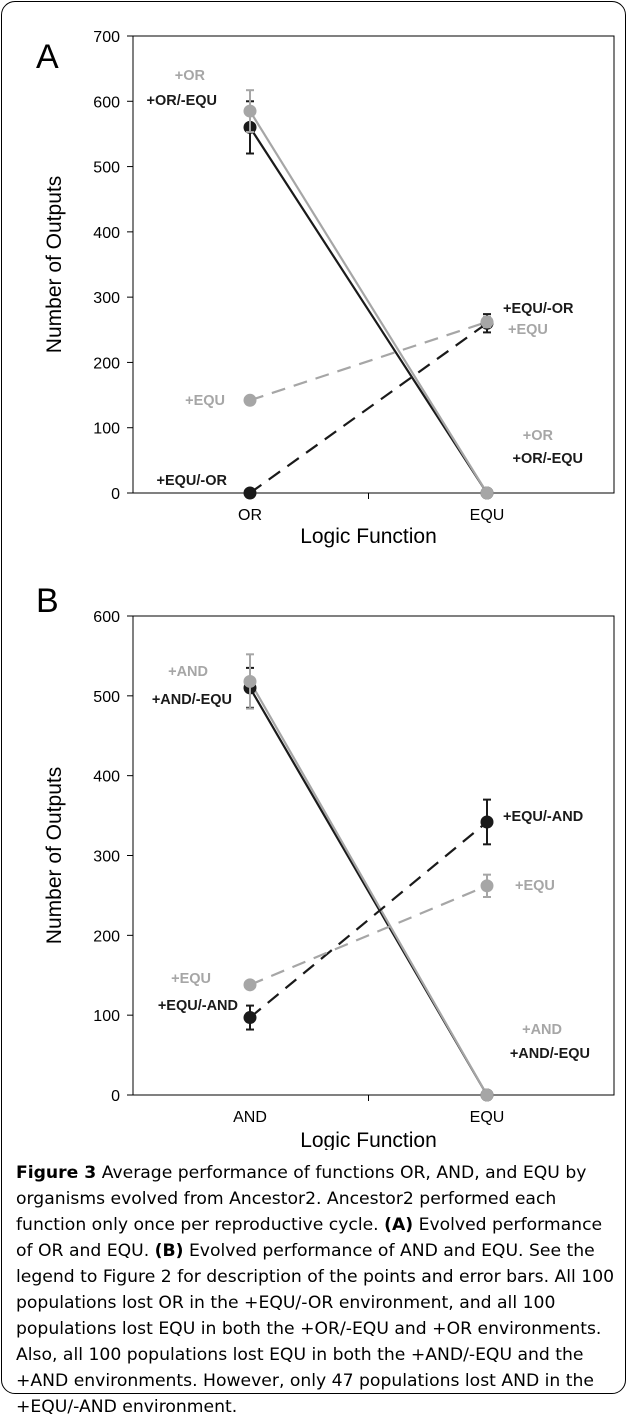  Describe the element at coordinates (309, 1238) in the screenshot. I see `caption-text-2: Evolved performance of OR and EQU.` at that location.